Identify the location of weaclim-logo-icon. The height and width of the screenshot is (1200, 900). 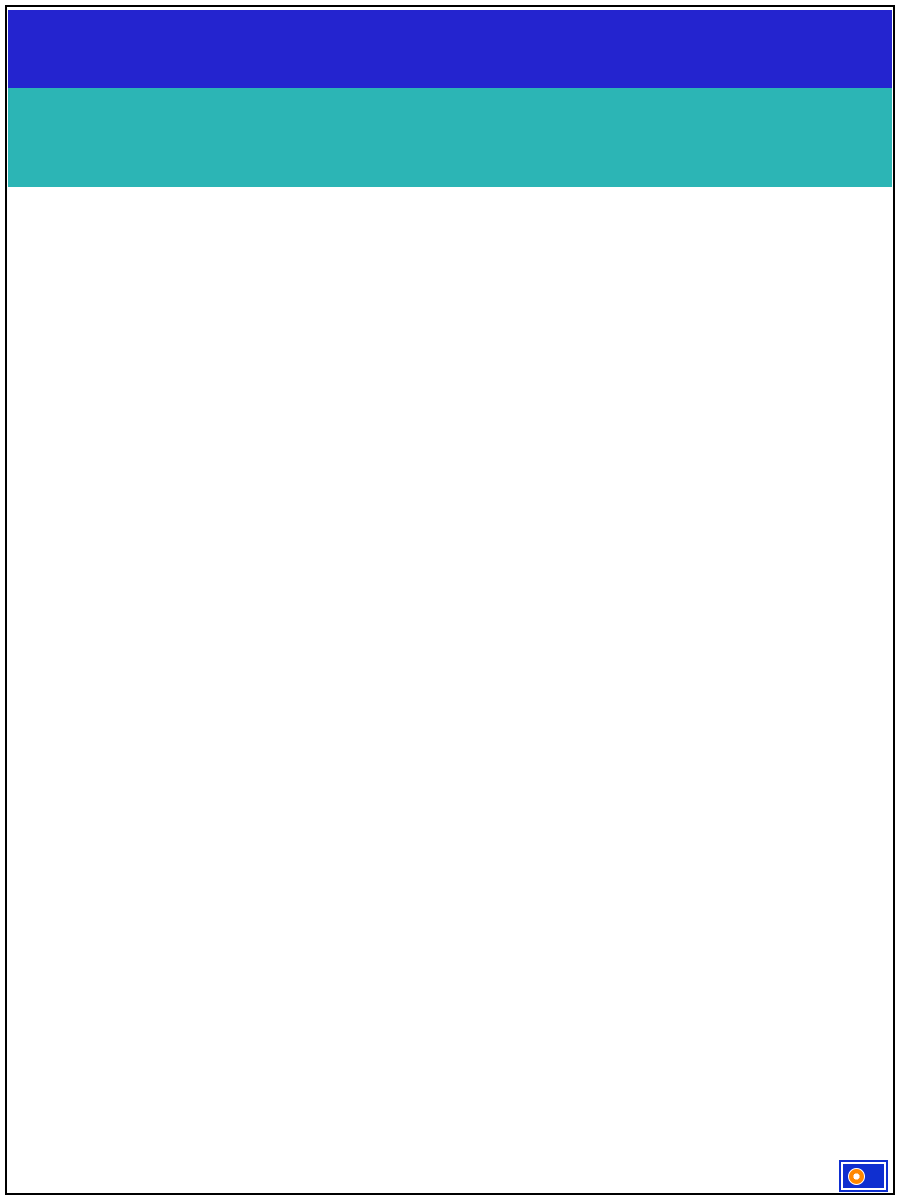
(856, 1176).